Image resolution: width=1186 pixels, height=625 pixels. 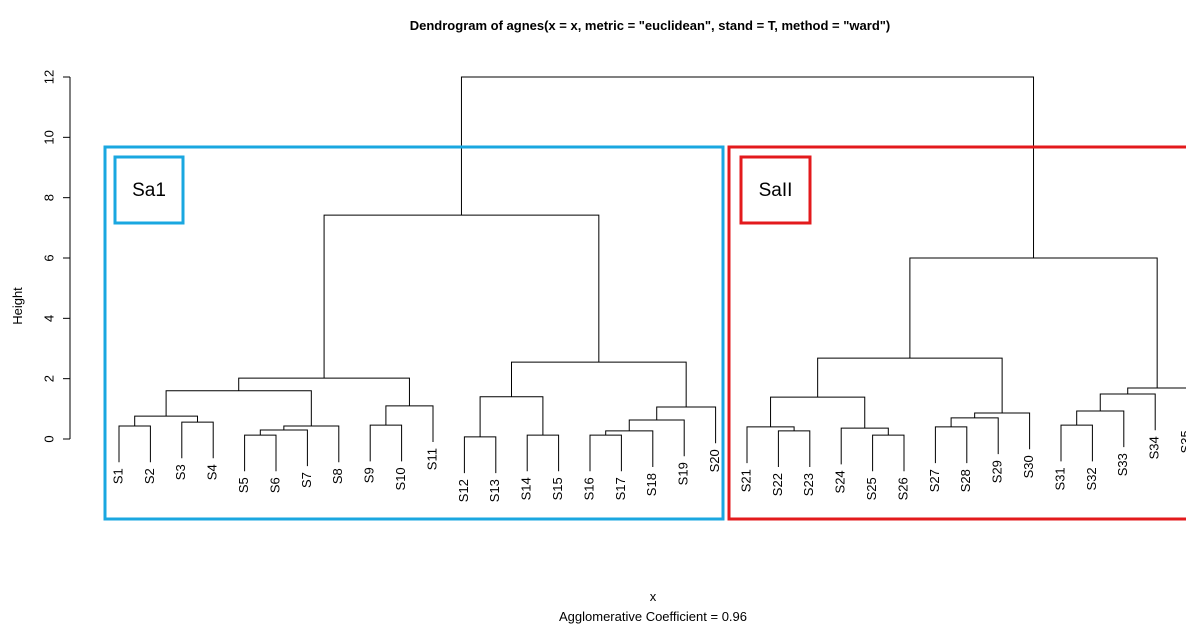 What do you see at coordinates (745, 480) in the screenshot?
I see `leaf-label: S21` at bounding box center [745, 480].